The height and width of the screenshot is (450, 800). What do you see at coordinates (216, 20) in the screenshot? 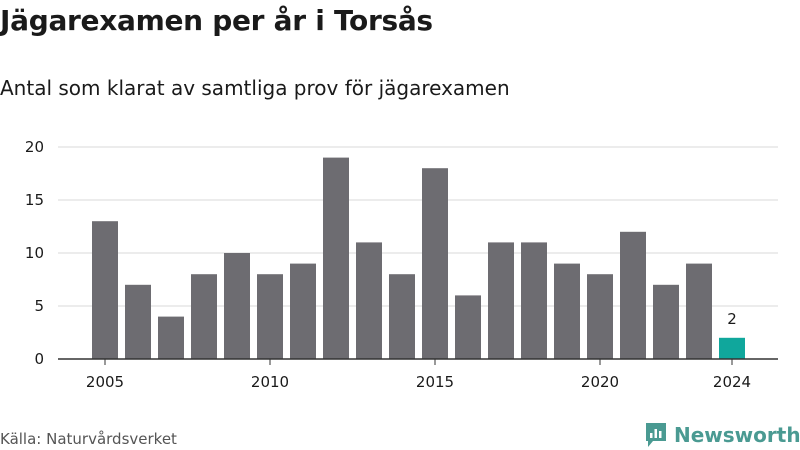
I see `chart-title: Jägarexamen per år i Torsås` at bounding box center [216, 20].